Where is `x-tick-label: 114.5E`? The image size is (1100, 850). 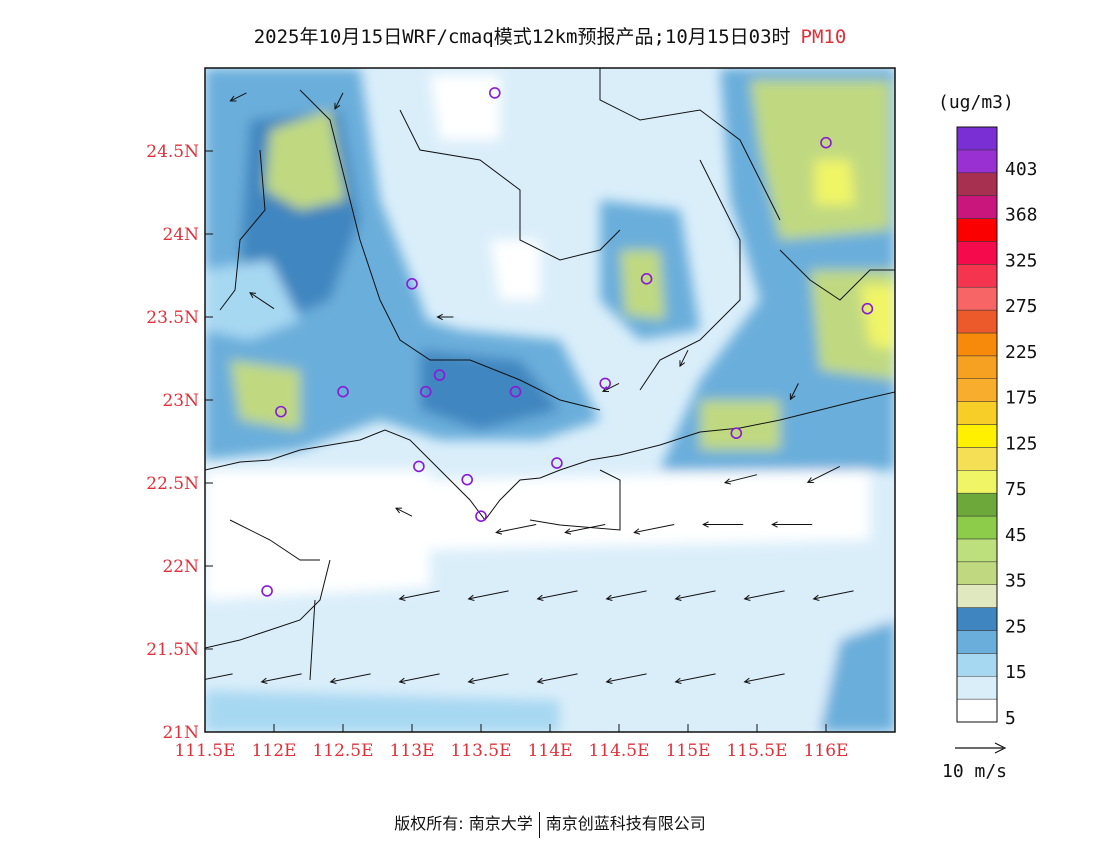
x-tick-label: 114.5E is located at coordinates (618, 751).